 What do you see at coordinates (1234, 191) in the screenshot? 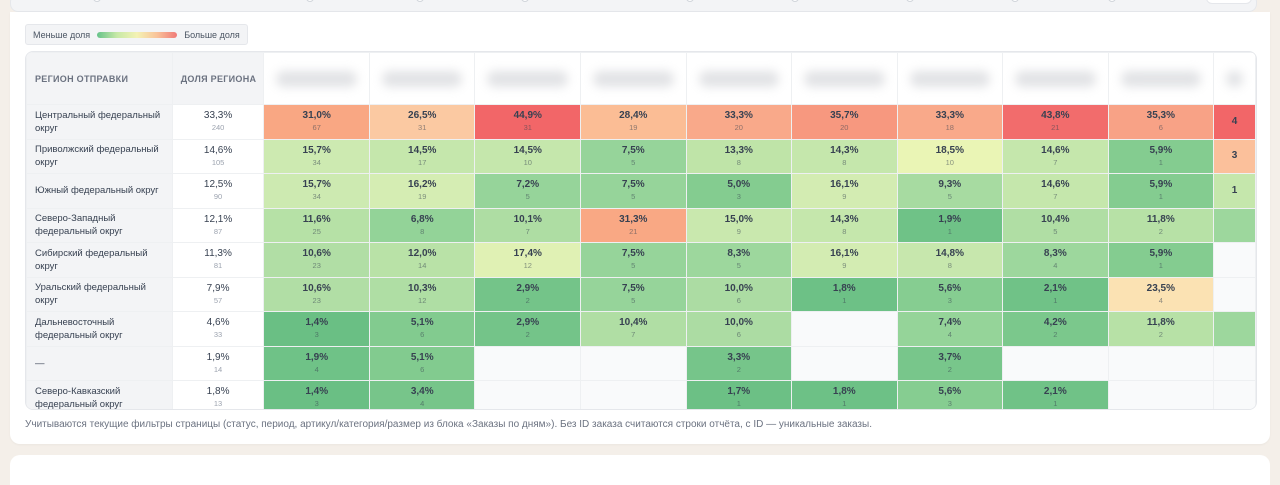
I see `heat-cell: 1` at bounding box center [1234, 191].